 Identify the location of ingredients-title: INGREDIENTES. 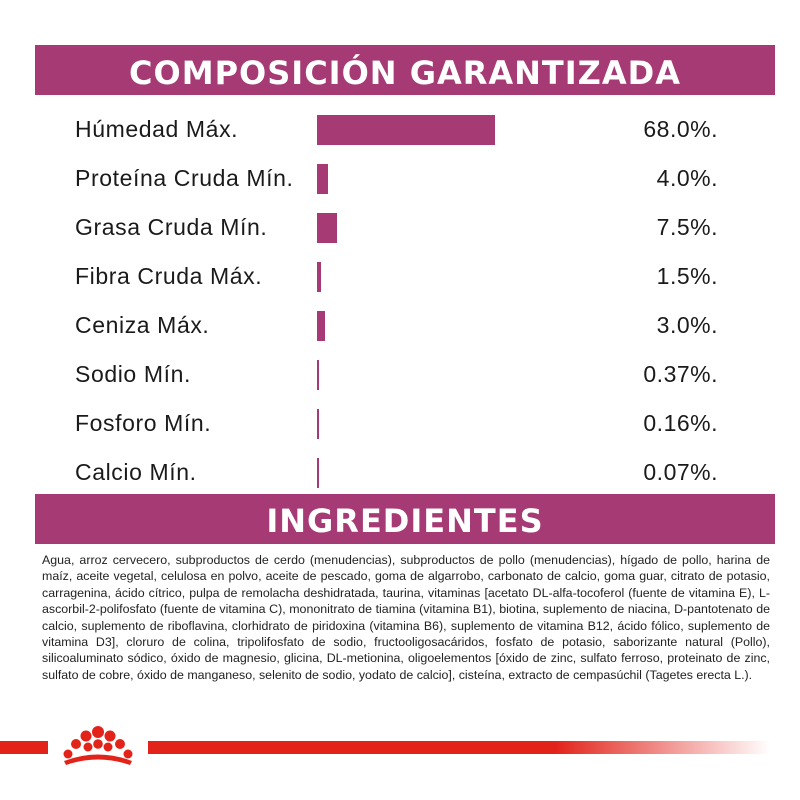
(405, 521).